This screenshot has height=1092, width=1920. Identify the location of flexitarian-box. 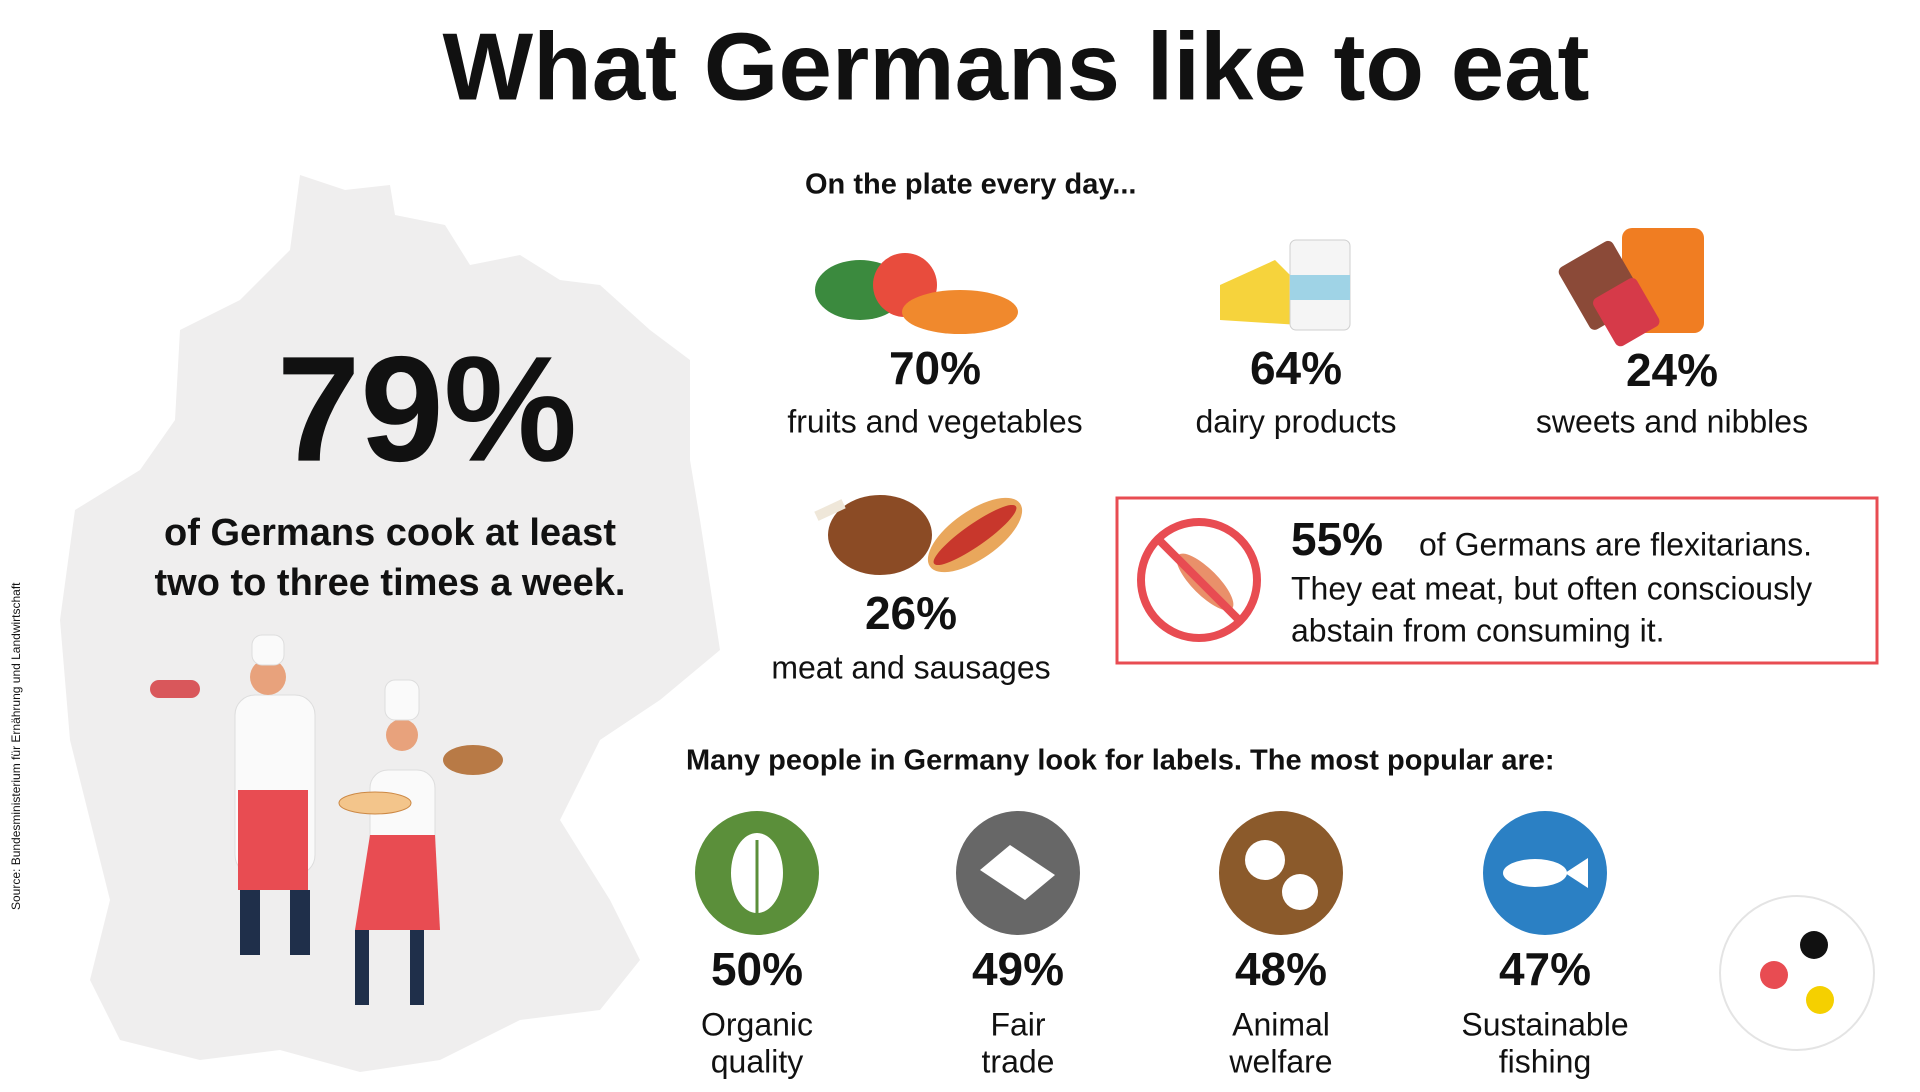
(1497, 580).